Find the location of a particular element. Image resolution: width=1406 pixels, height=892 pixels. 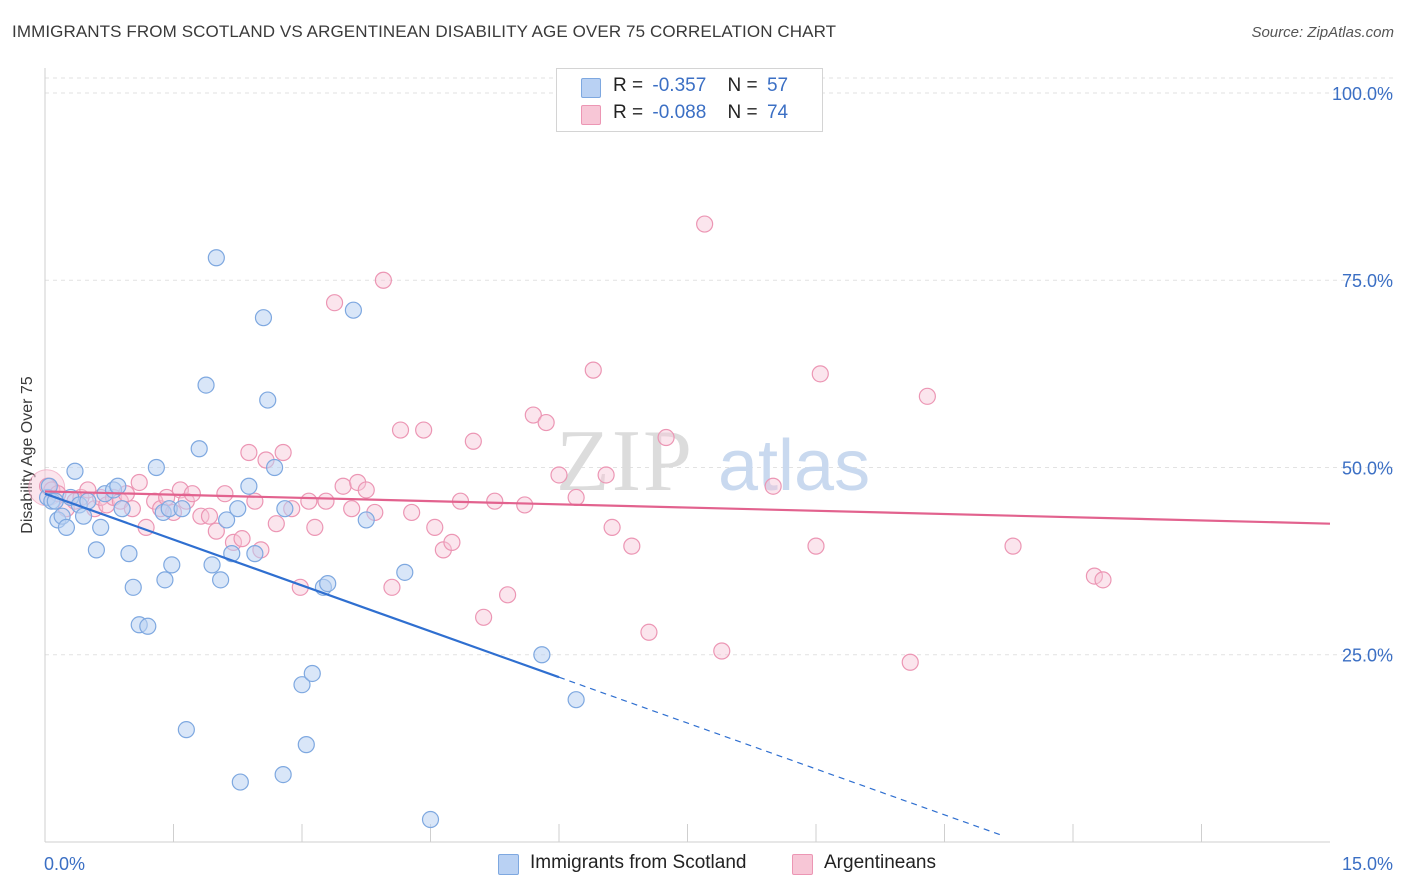

bottom-legend-label-argentineans: Argentineans is located at coordinates (880, 862).